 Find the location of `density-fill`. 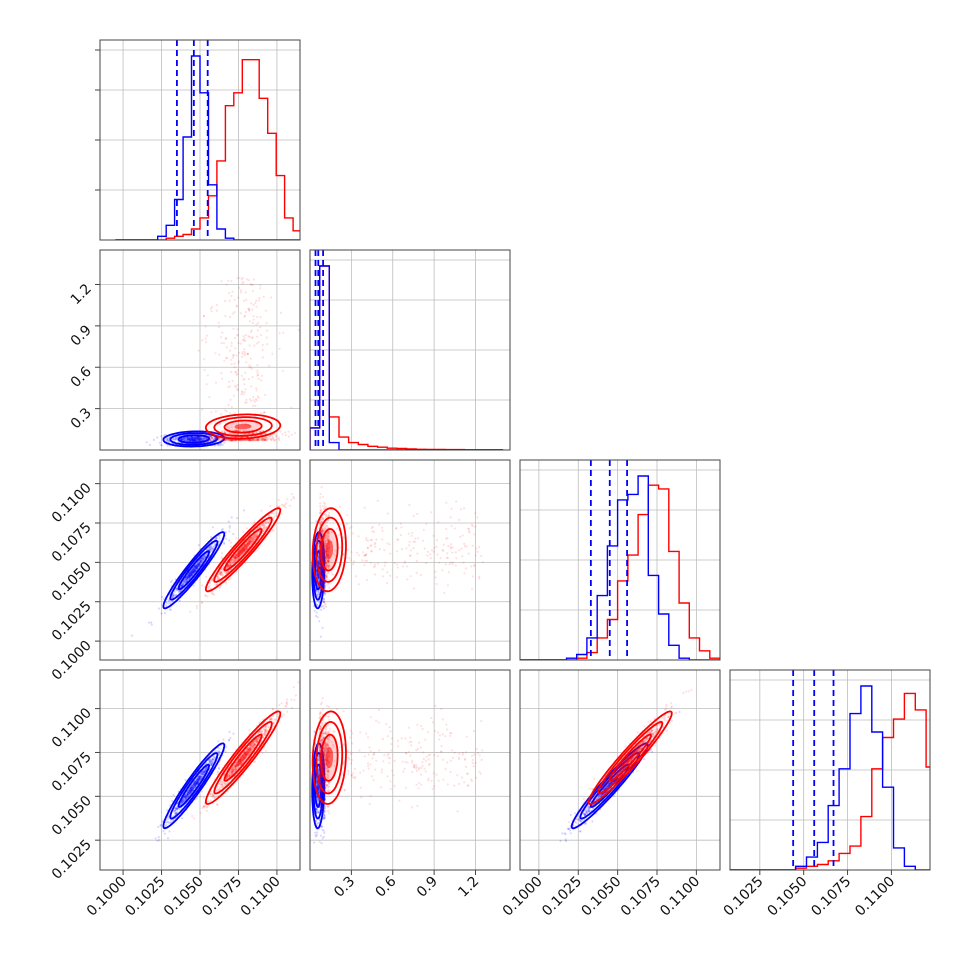

density-fill is located at coordinates (194, 785).